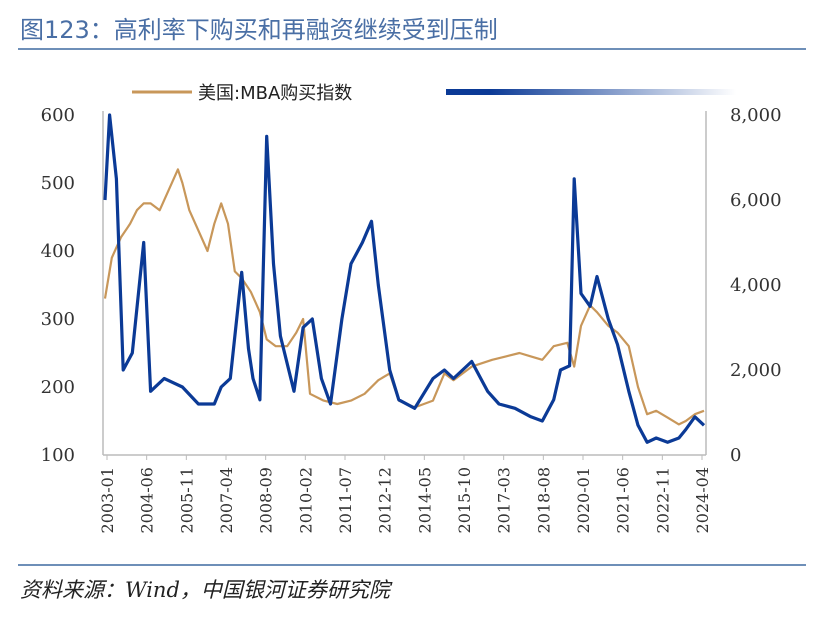 This screenshot has height=630, width=816. Describe the element at coordinates (756, 370) in the screenshot. I see `y-right-tick-label: 2,000` at that location.